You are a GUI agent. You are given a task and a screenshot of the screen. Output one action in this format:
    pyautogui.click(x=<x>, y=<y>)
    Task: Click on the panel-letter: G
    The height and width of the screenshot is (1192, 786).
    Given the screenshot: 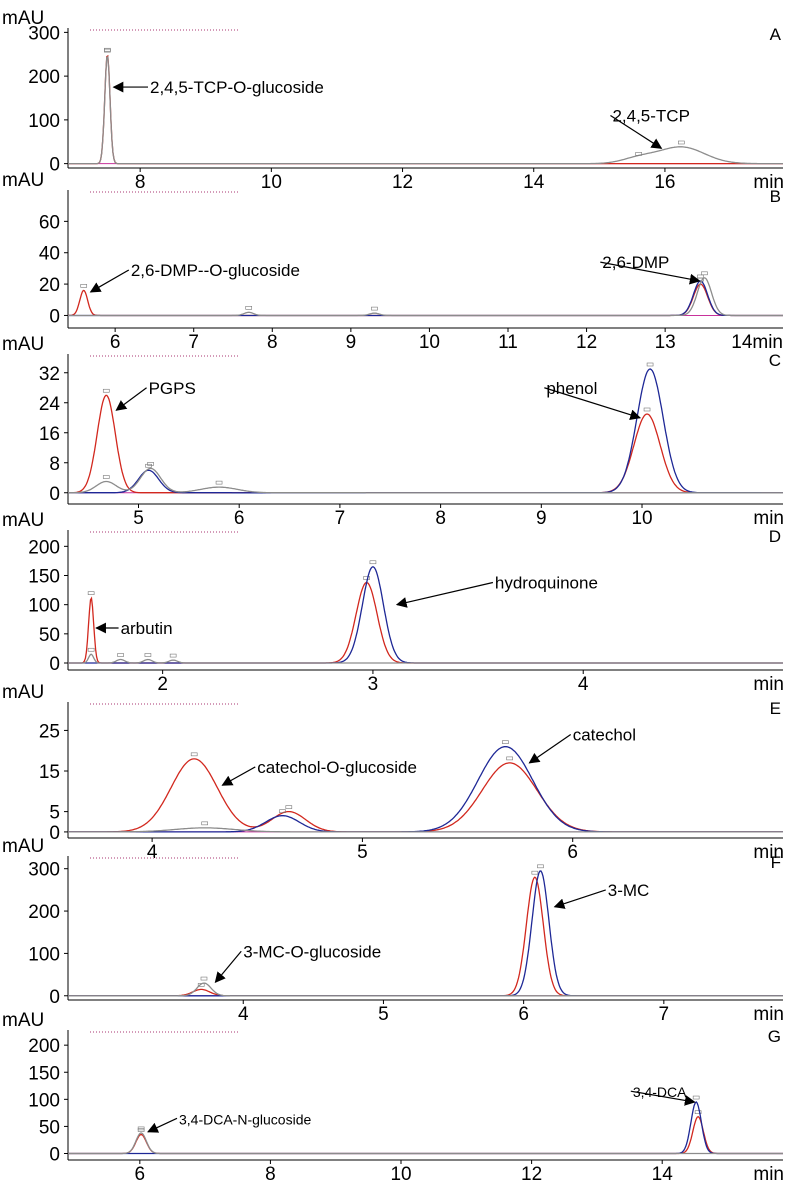 What is the action you would take?
    pyautogui.click(x=774, y=1036)
    